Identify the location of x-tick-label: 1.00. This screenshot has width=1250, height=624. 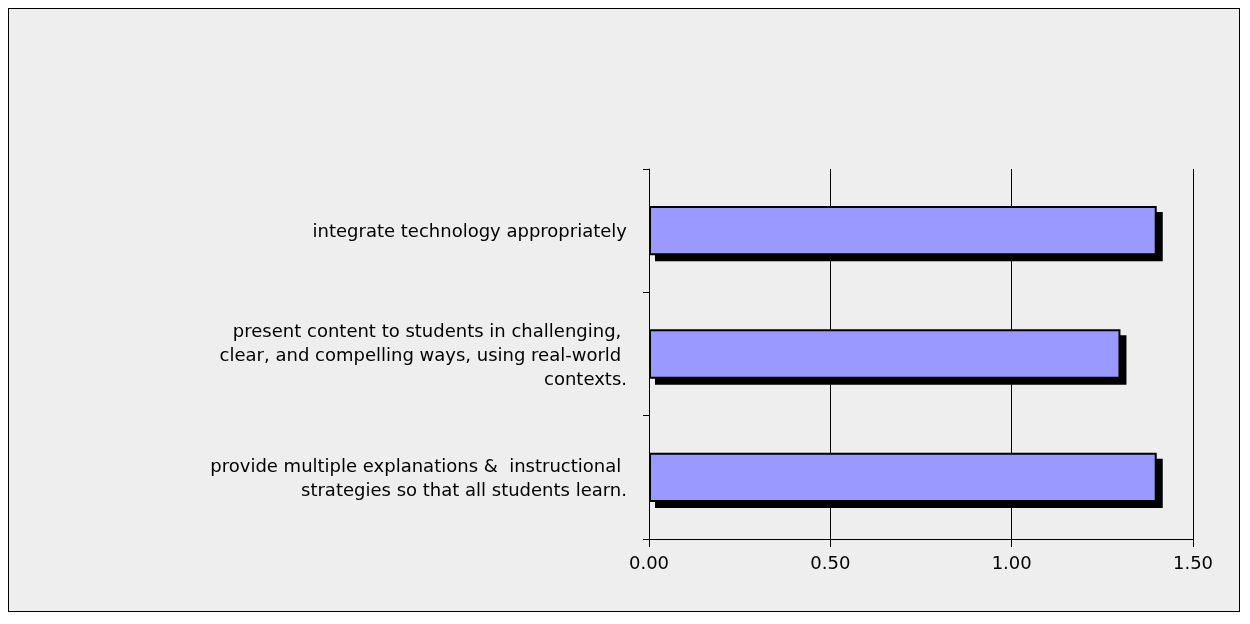
(1011, 562).